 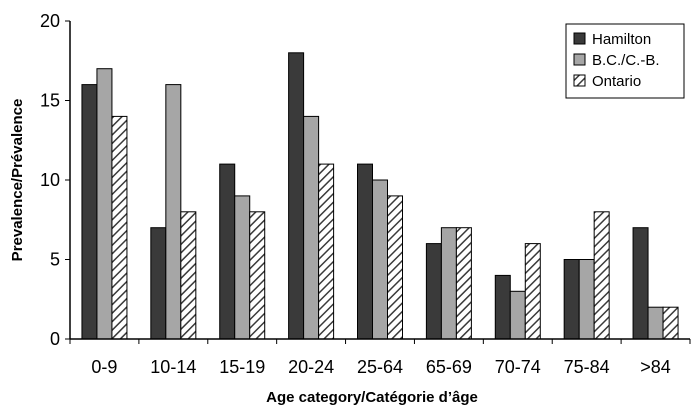 I want to click on y-tick-label: 0, so click(x=55, y=339).